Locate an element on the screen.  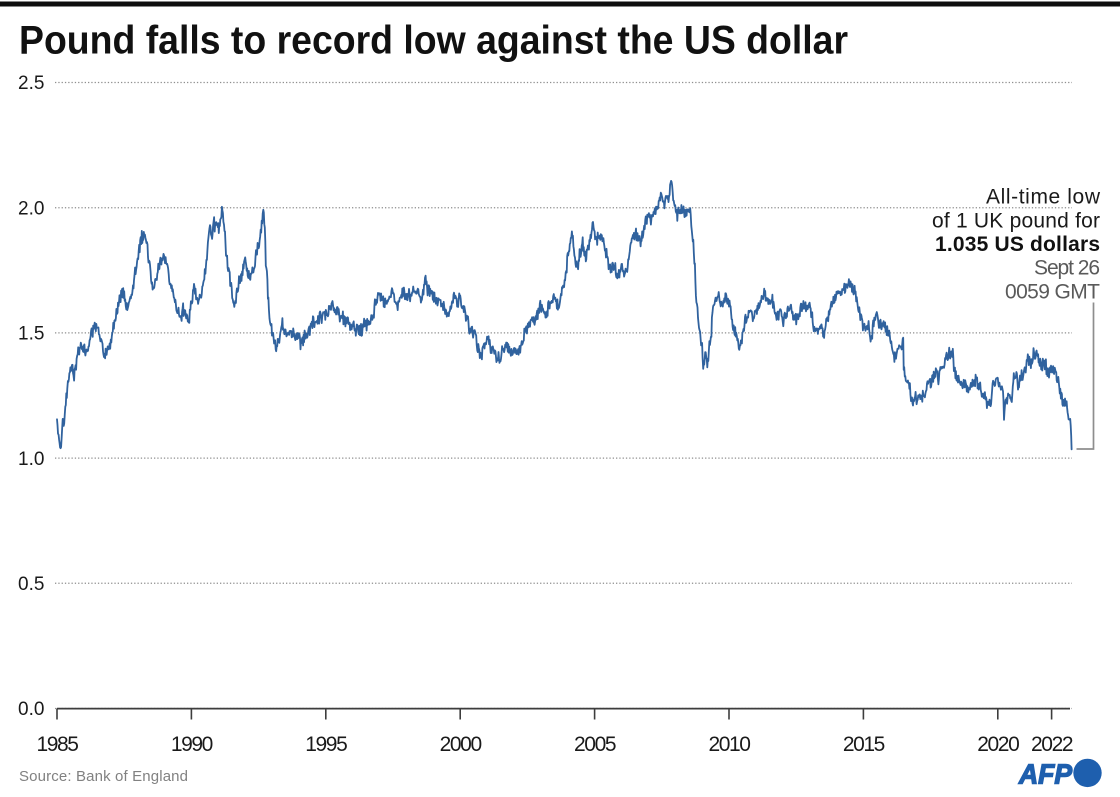
svg-text: 2020 is located at coordinates (998, 744).